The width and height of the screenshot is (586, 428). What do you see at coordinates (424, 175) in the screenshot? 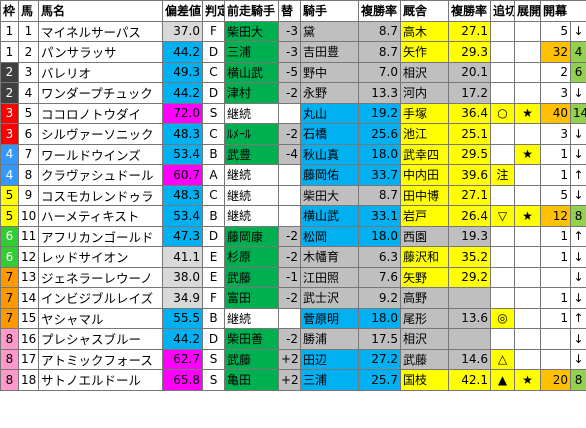
I see `stable: 中内田` at bounding box center [424, 175].